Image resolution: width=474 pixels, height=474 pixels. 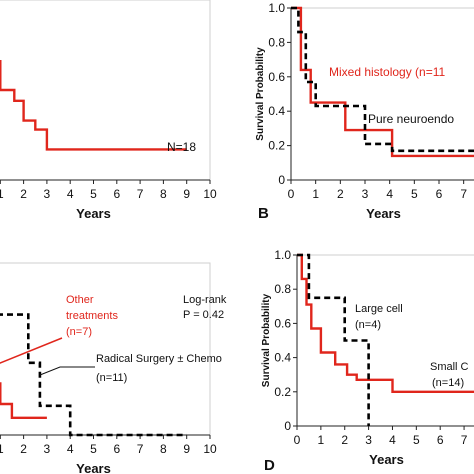 I want to click on panel-a-xtick-label-6: 7, so click(x=140, y=194).